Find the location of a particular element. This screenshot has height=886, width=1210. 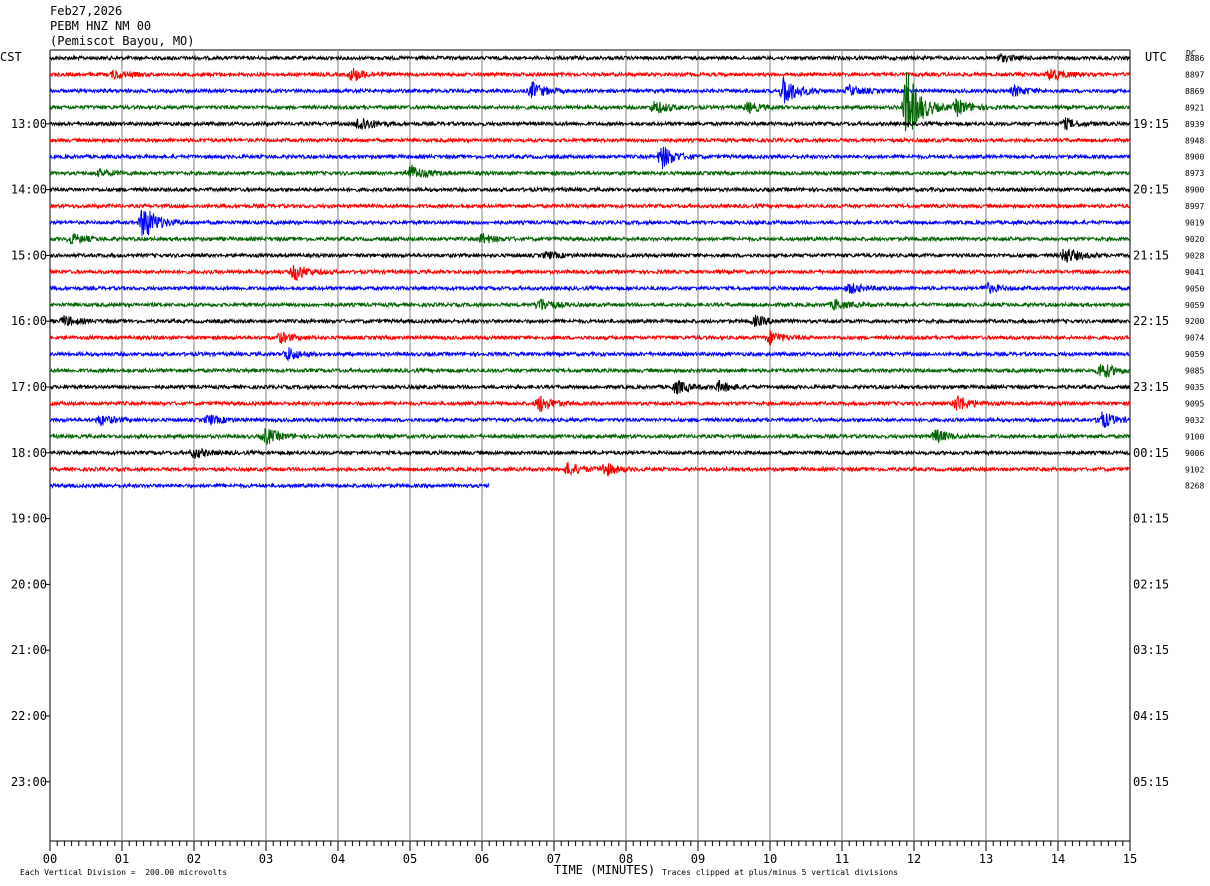

dc-offset-label: 9006 is located at coordinates (1194, 453).